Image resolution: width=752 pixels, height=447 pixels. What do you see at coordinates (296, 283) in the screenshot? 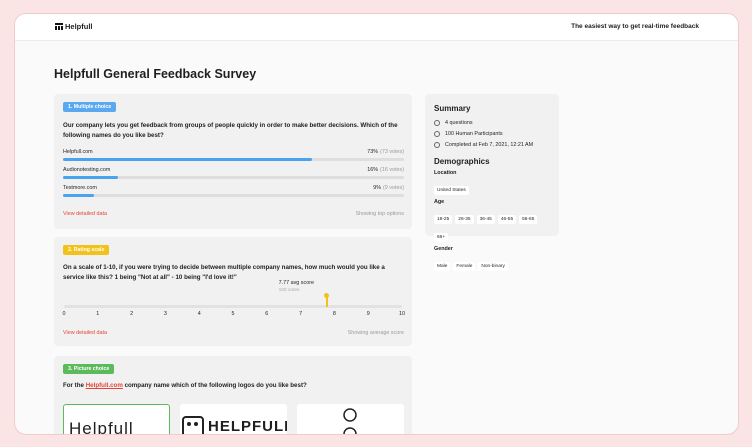
I see `avg-label: 7.77 avg score` at bounding box center [296, 283].